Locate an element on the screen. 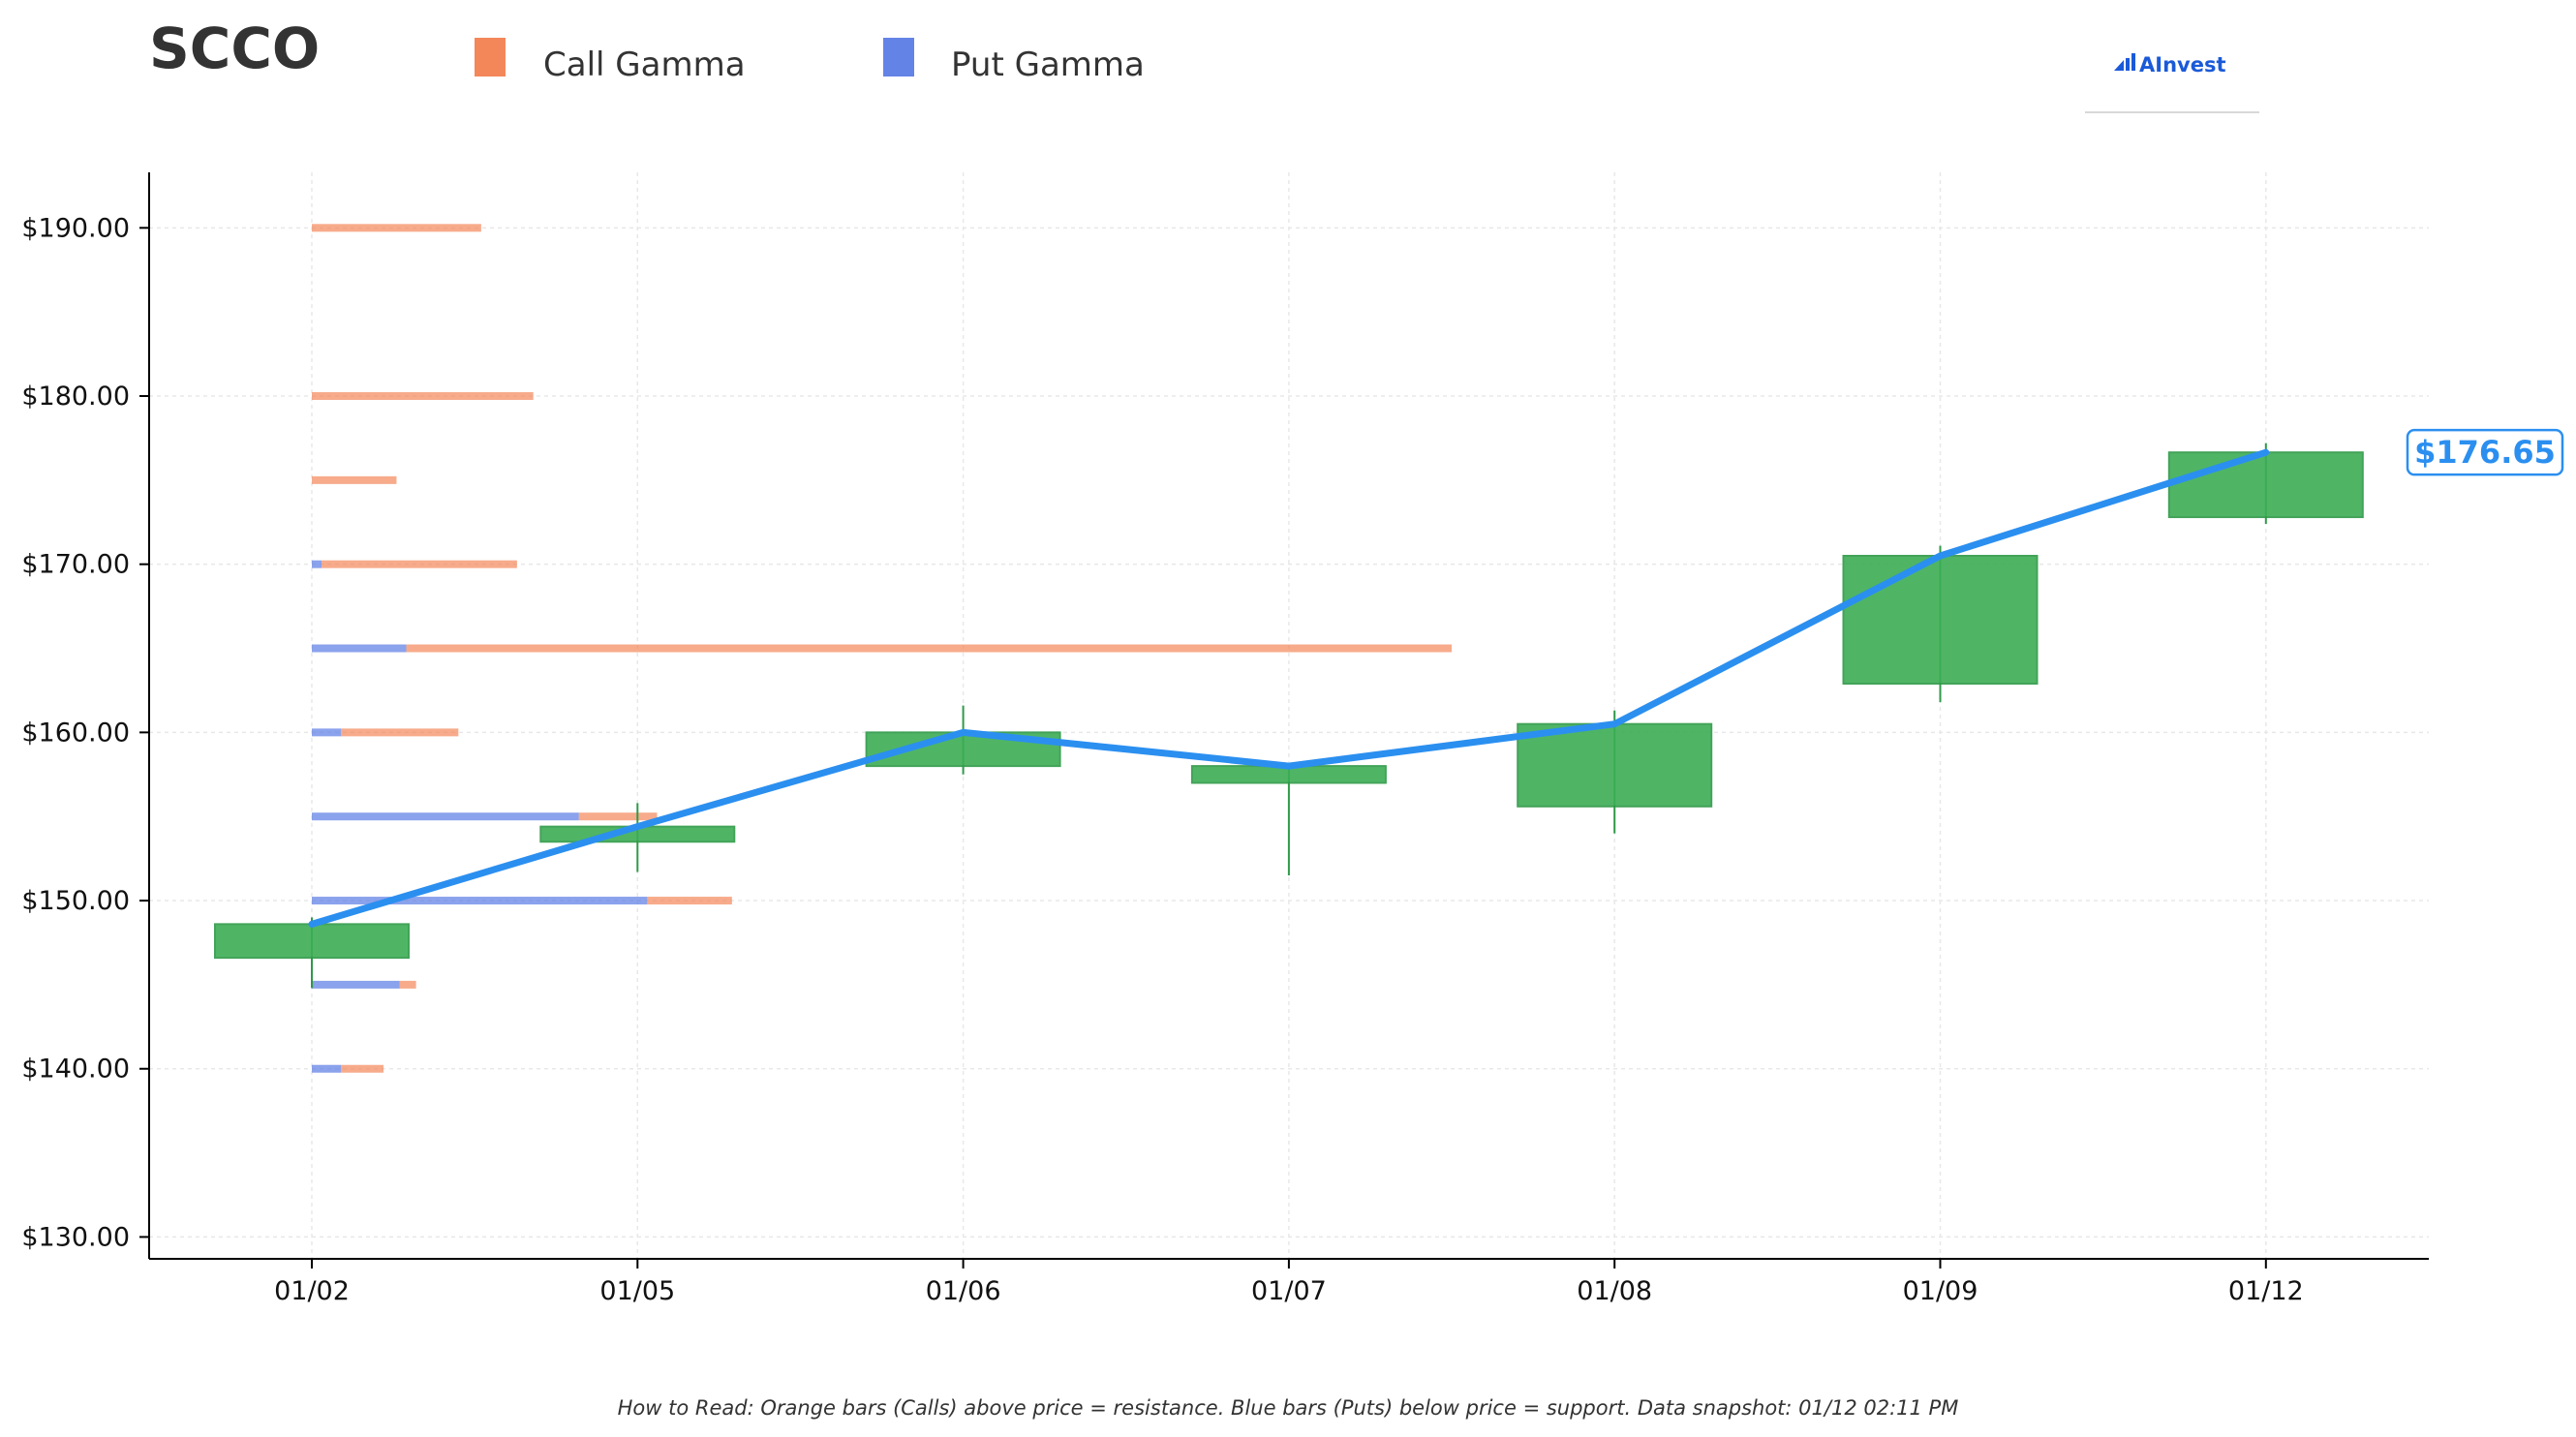 The image size is (2576, 1437). y-tick-label: $190.00 is located at coordinates (75, 228).